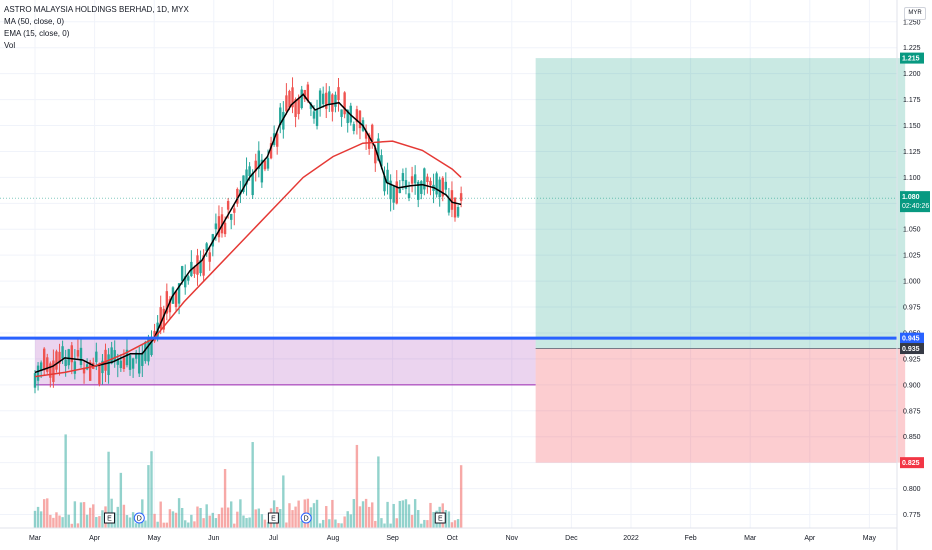  What do you see at coordinates (912, 152) in the screenshot?
I see `y-tick-label: 1.125` at bounding box center [912, 152].